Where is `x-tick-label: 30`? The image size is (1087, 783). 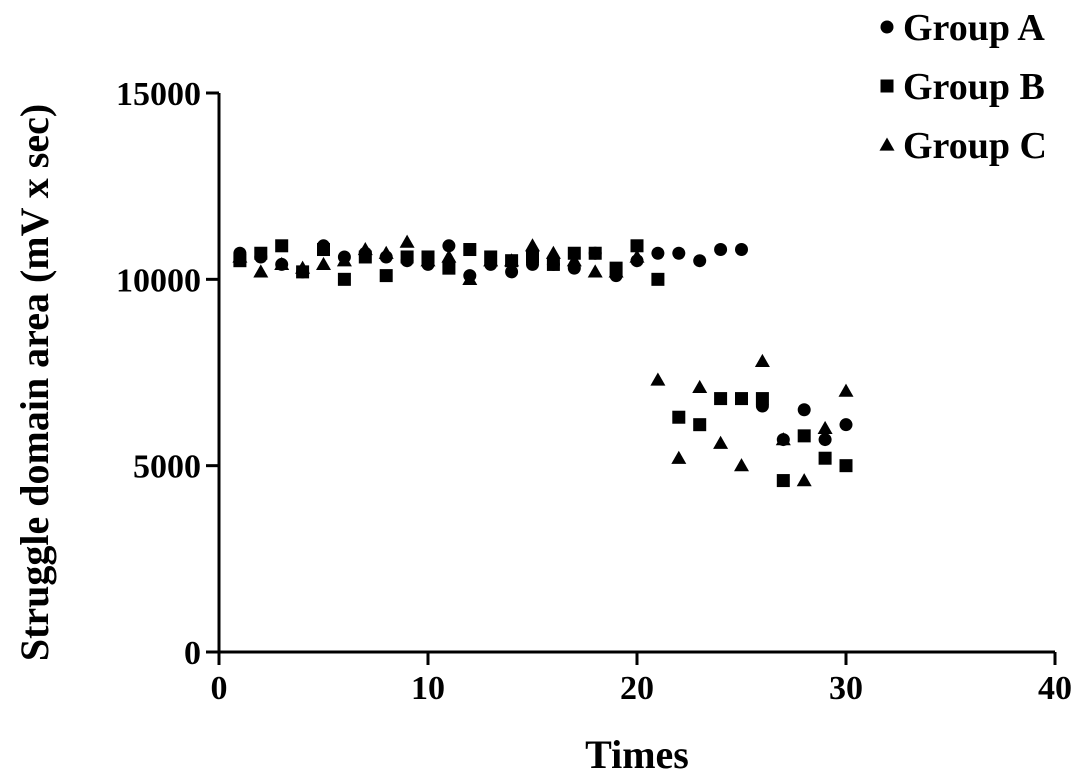 x-tick-label: 30 is located at coordinates (846, 688).